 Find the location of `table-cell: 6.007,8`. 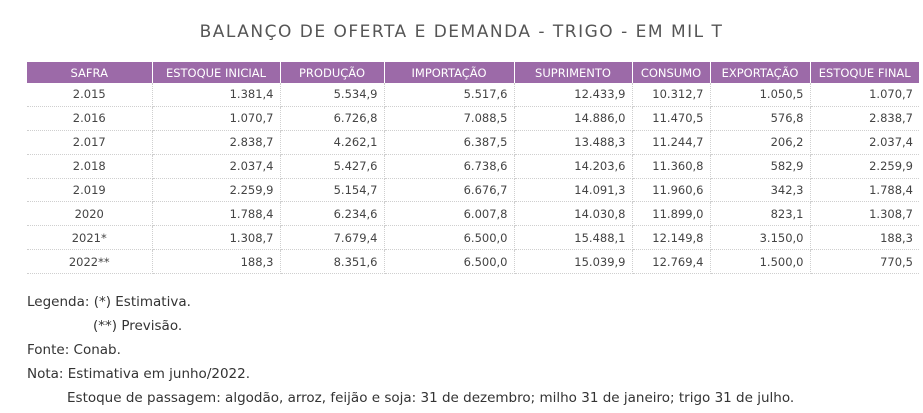

table-cell: 6.007,8 is located at coordinates (449, 214).